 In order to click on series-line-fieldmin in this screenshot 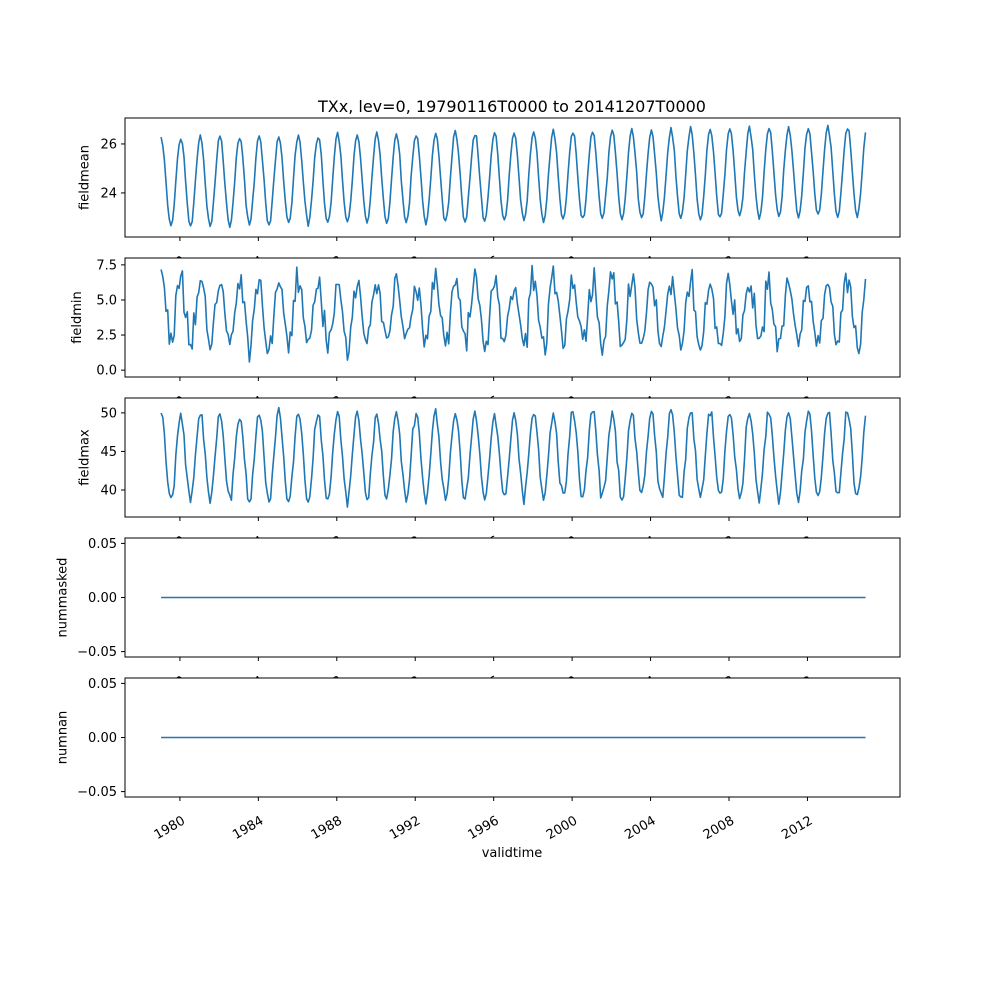, I will do `click(513, 313)`.